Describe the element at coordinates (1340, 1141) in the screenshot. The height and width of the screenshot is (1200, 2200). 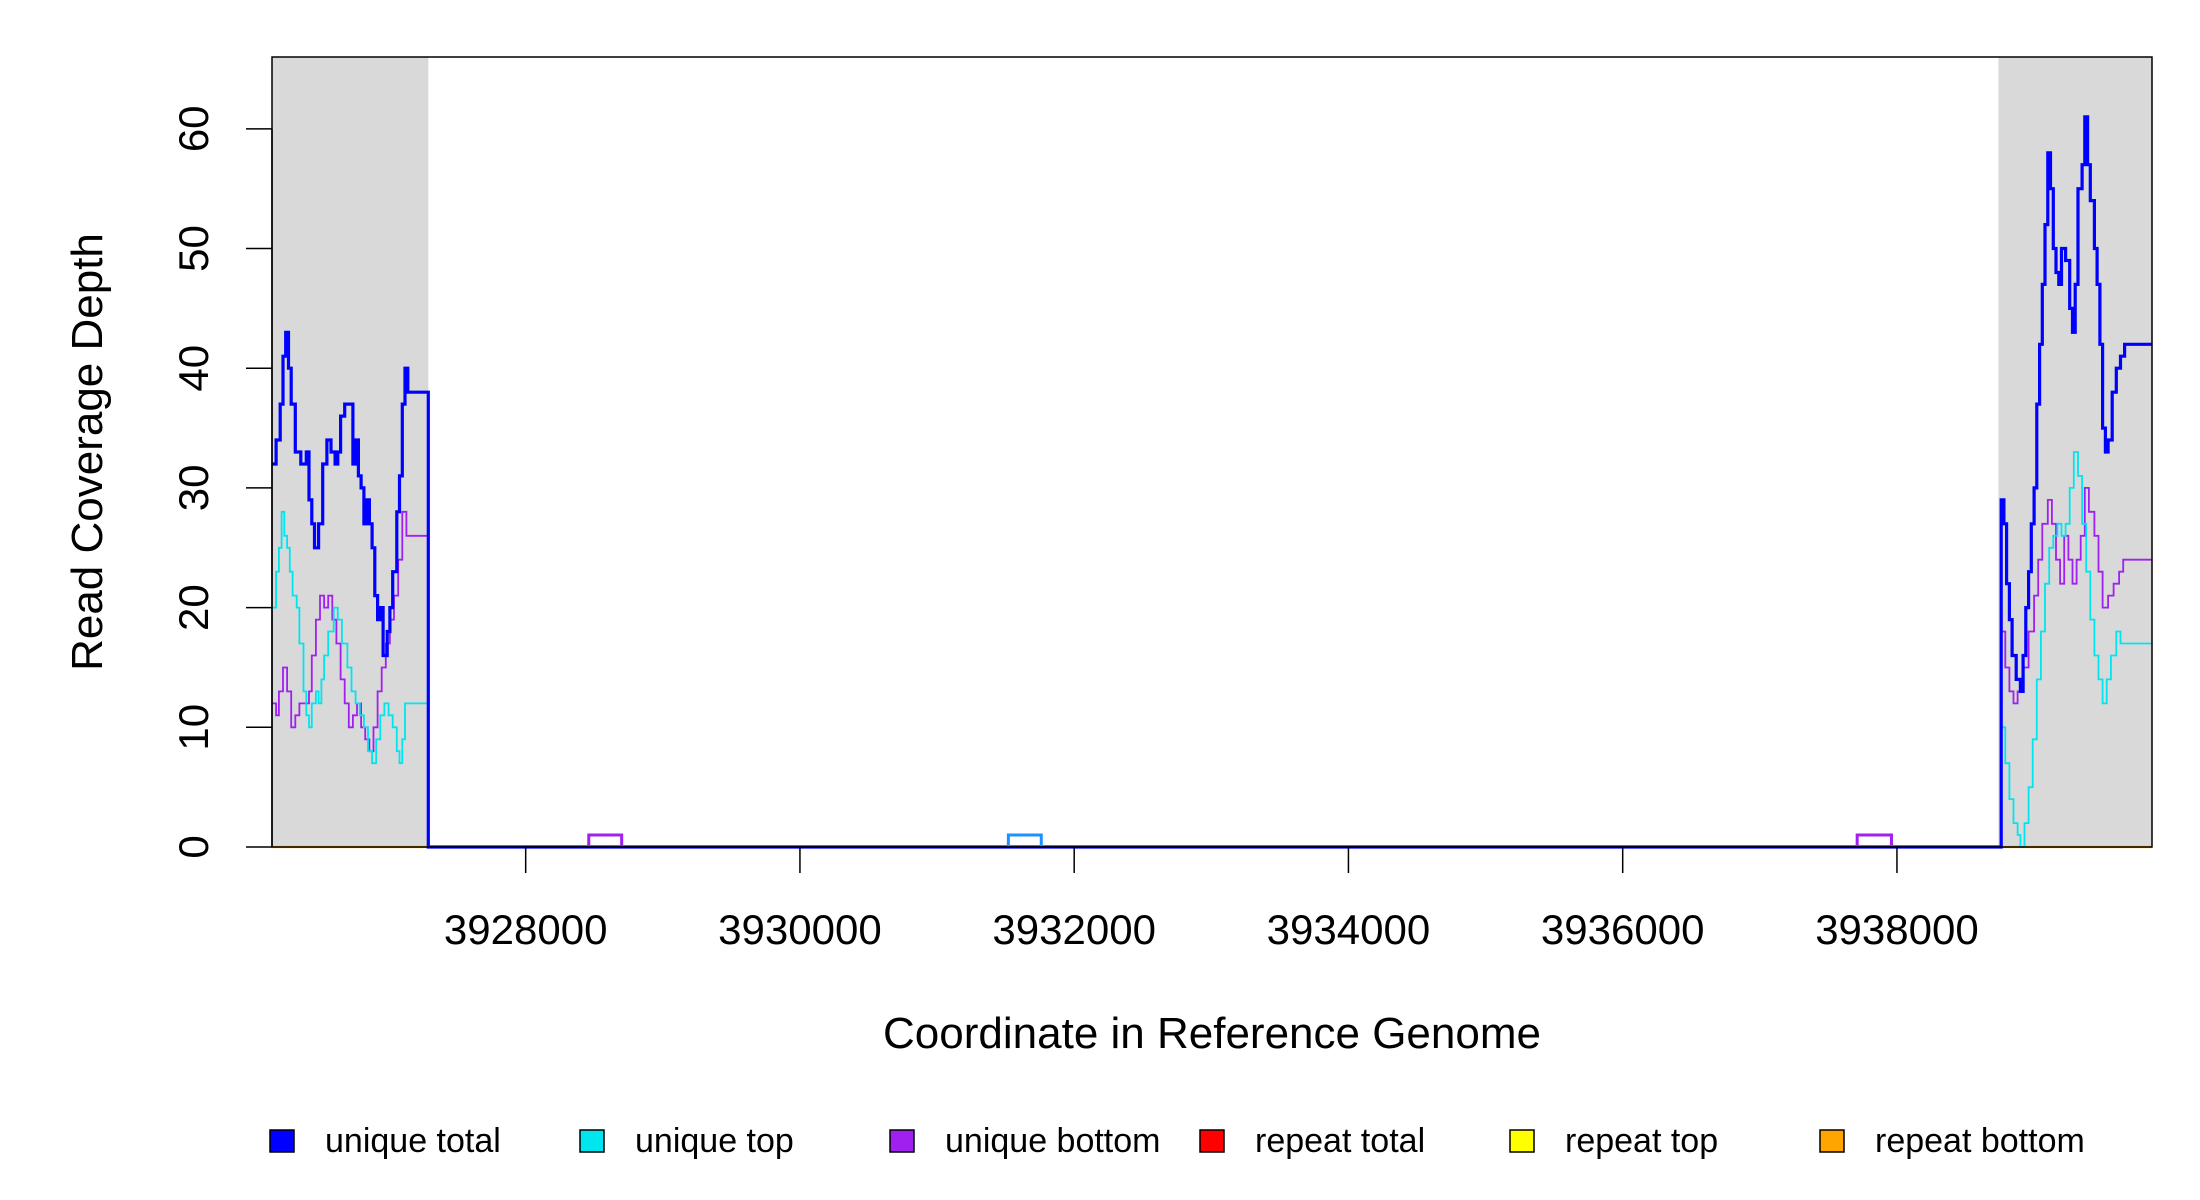
I see `legend-label: repeat total` at that location.